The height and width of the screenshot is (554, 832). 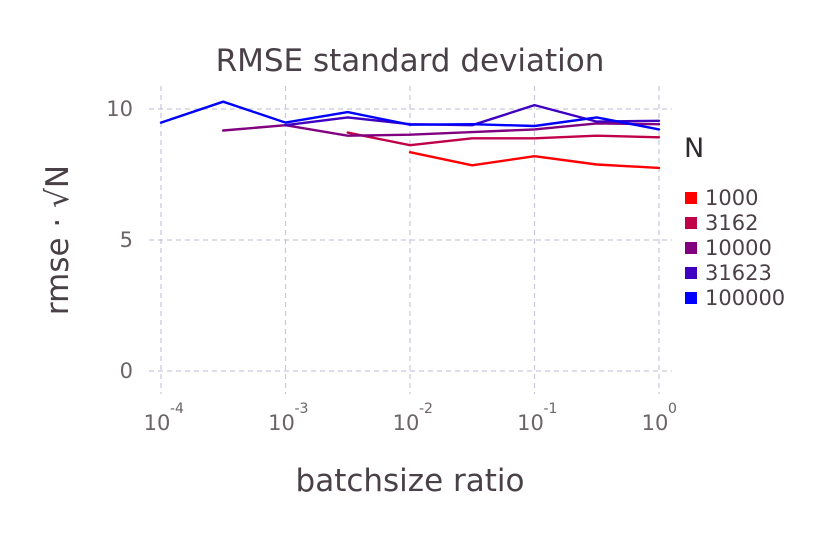 I want to click on x-tick-exponent: -3, so click(x=302, y=409).